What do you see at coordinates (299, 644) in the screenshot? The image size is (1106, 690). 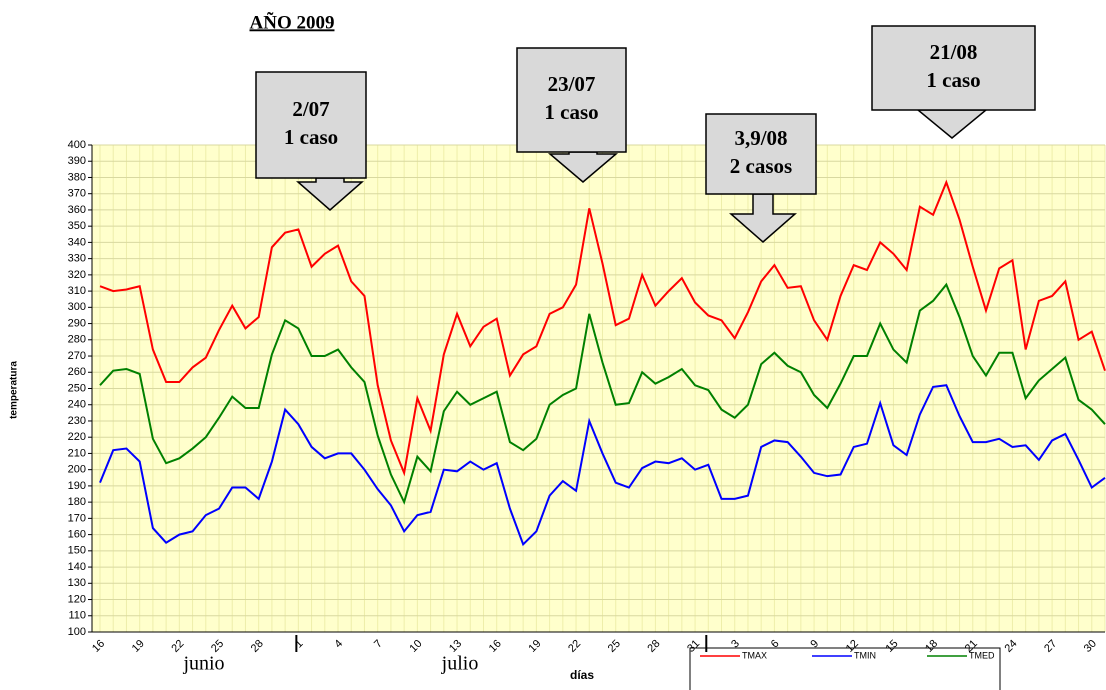 I see `x-tick-label: 1` at bounding box center [299, 644].